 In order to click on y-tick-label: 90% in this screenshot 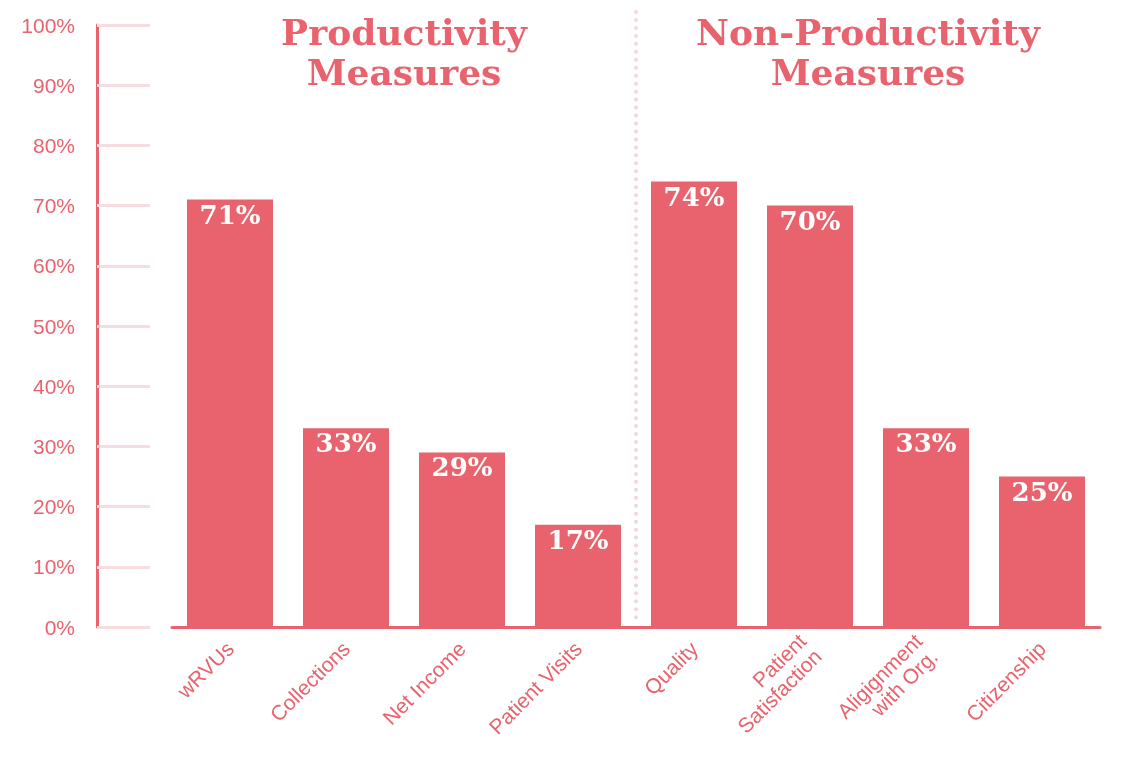, I will do `click(53, 85)`.